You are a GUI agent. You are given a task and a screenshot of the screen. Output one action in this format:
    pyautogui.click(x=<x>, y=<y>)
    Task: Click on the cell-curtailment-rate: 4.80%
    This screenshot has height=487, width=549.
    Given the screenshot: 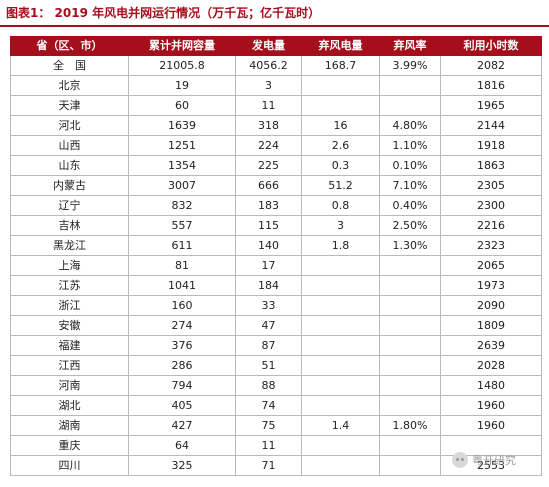 What is the action you would take?
    pyautogui.click(x=410, y=125)
    